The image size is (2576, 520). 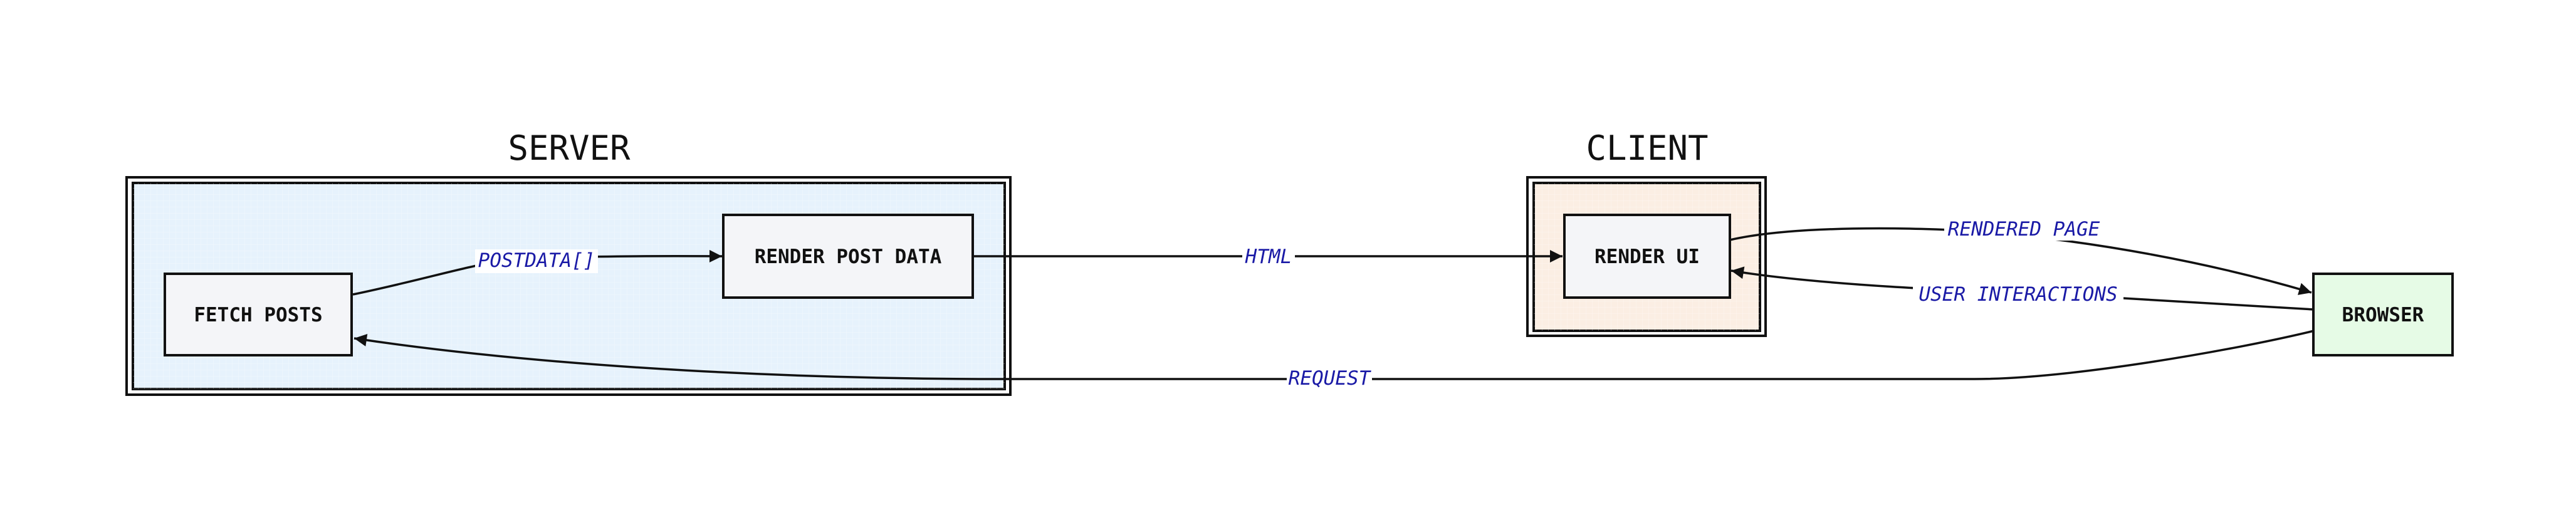 I want to click on node-render-ui-label: RENDER UI, so click(x=1647, y=257).